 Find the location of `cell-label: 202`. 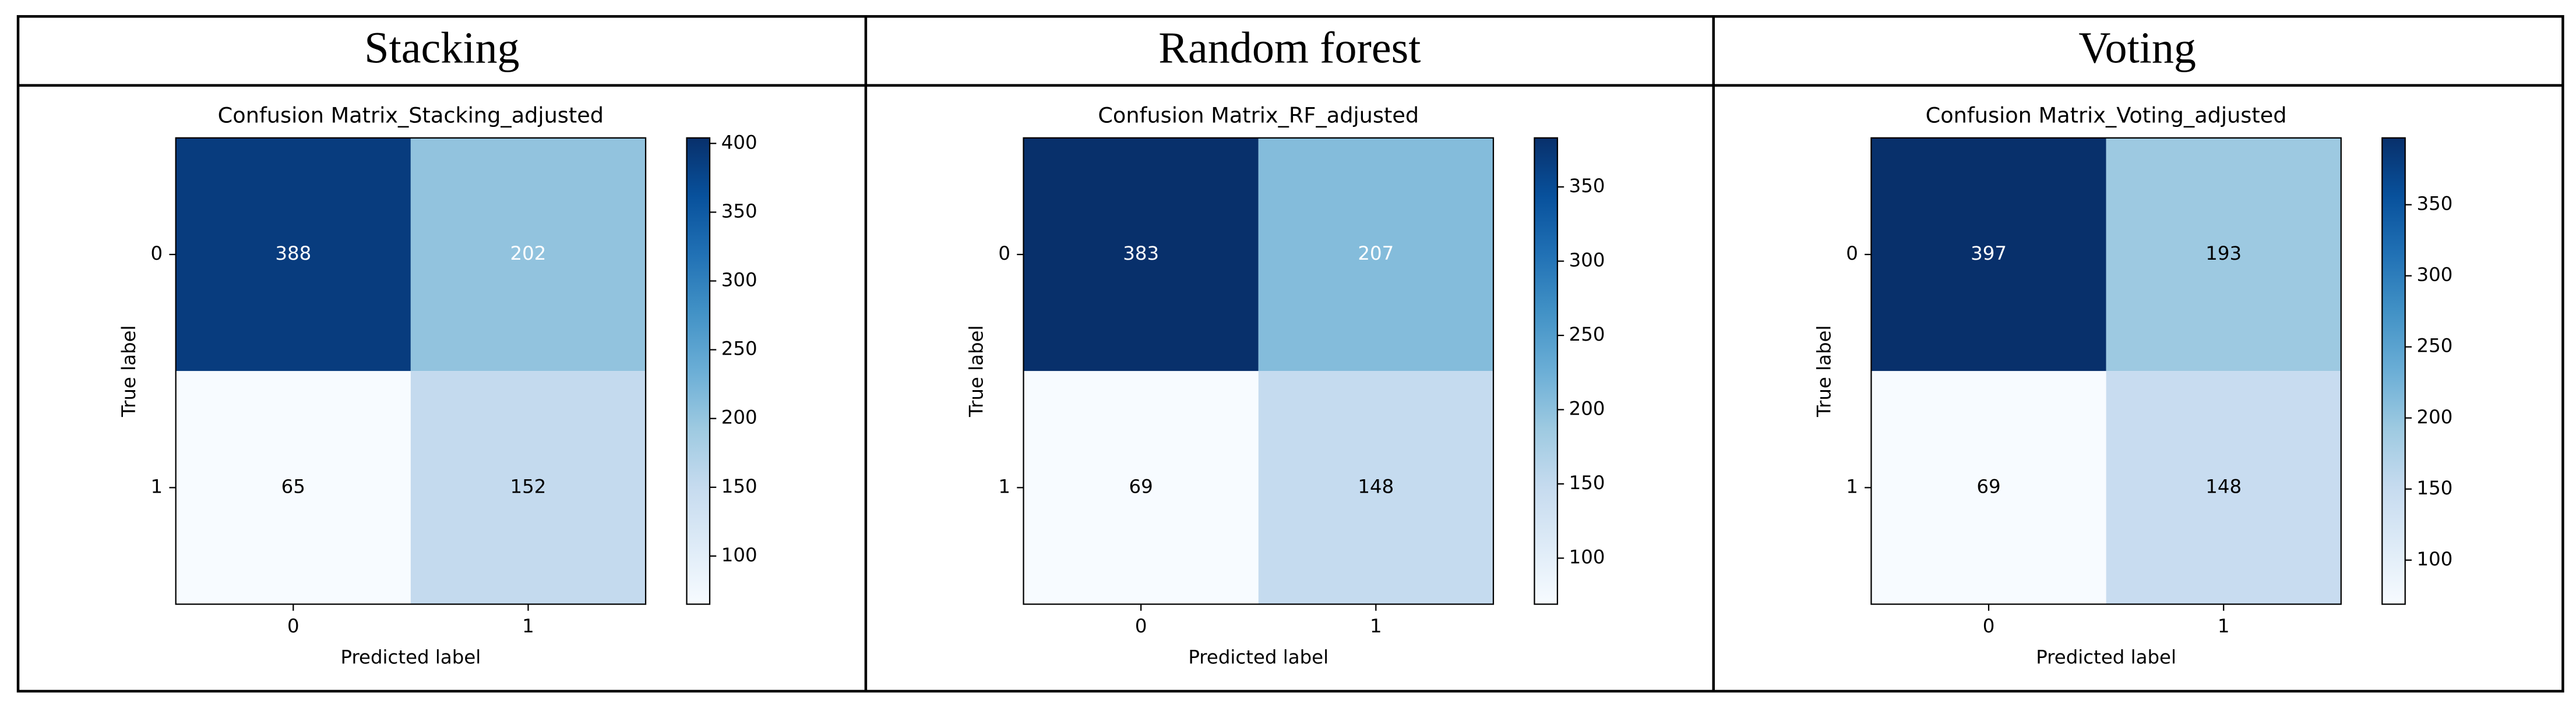

cell-label: 202 is located at coordinates (528, 253).